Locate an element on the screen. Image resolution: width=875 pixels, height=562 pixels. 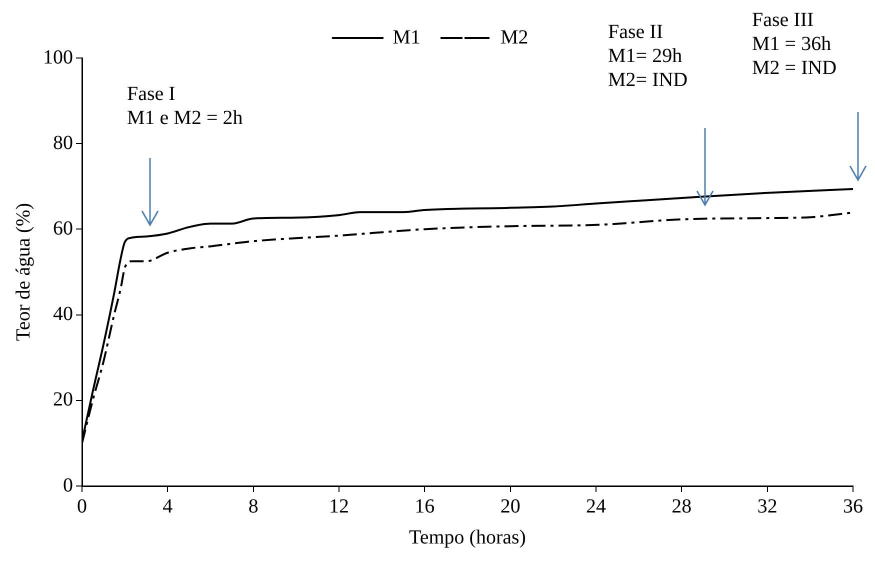
y-tick-label: 40 is located at coordinates (63, 314).